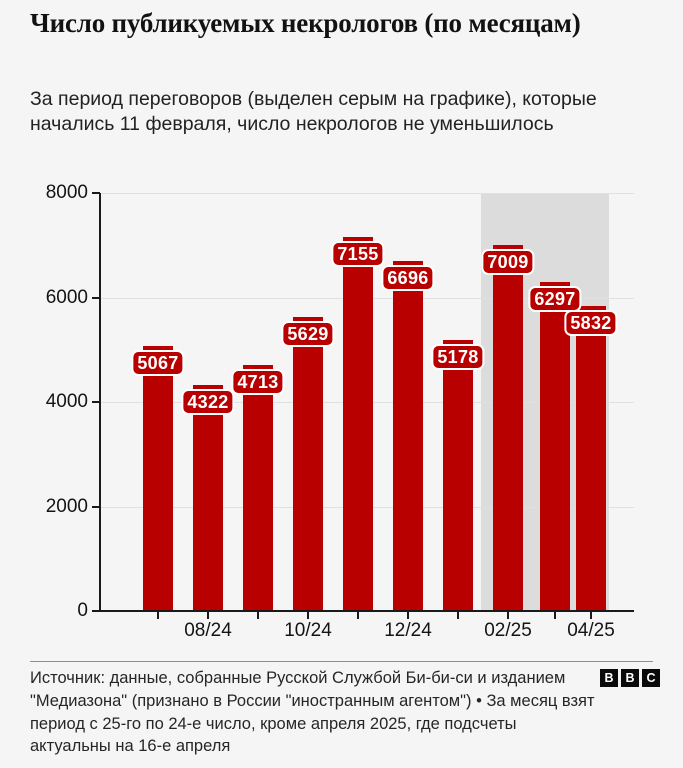  Describe the element at coordinates (208, 402) in the screenshot. I see `bar-value-label-4322: 4322` at that location.